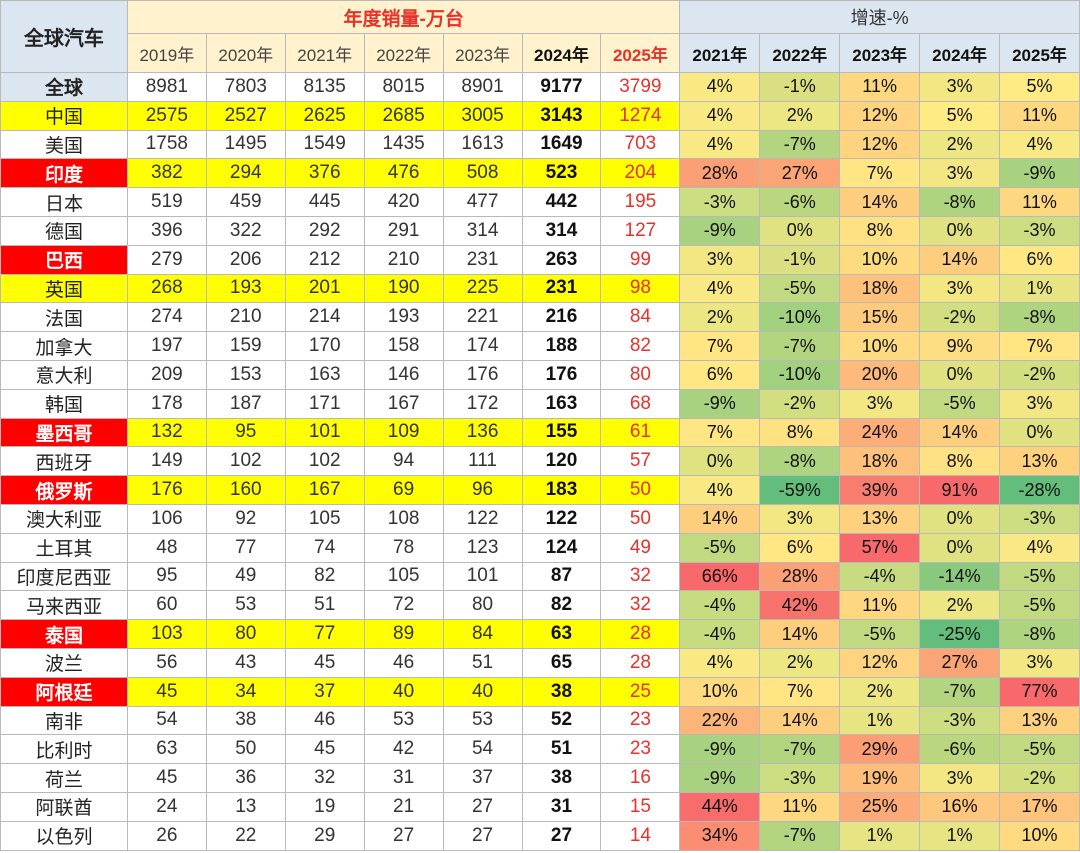 This screenshot has width=1080, height=853. Describe the element at coordinates (64, 749) in the screenshot. I see `country-name: 比利时` at that location.